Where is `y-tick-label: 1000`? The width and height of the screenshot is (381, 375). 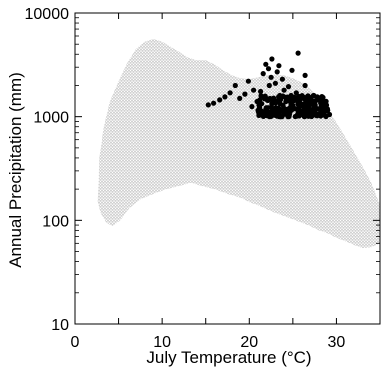
y-tick-label: 1000 is located at coordinates (51, 118).